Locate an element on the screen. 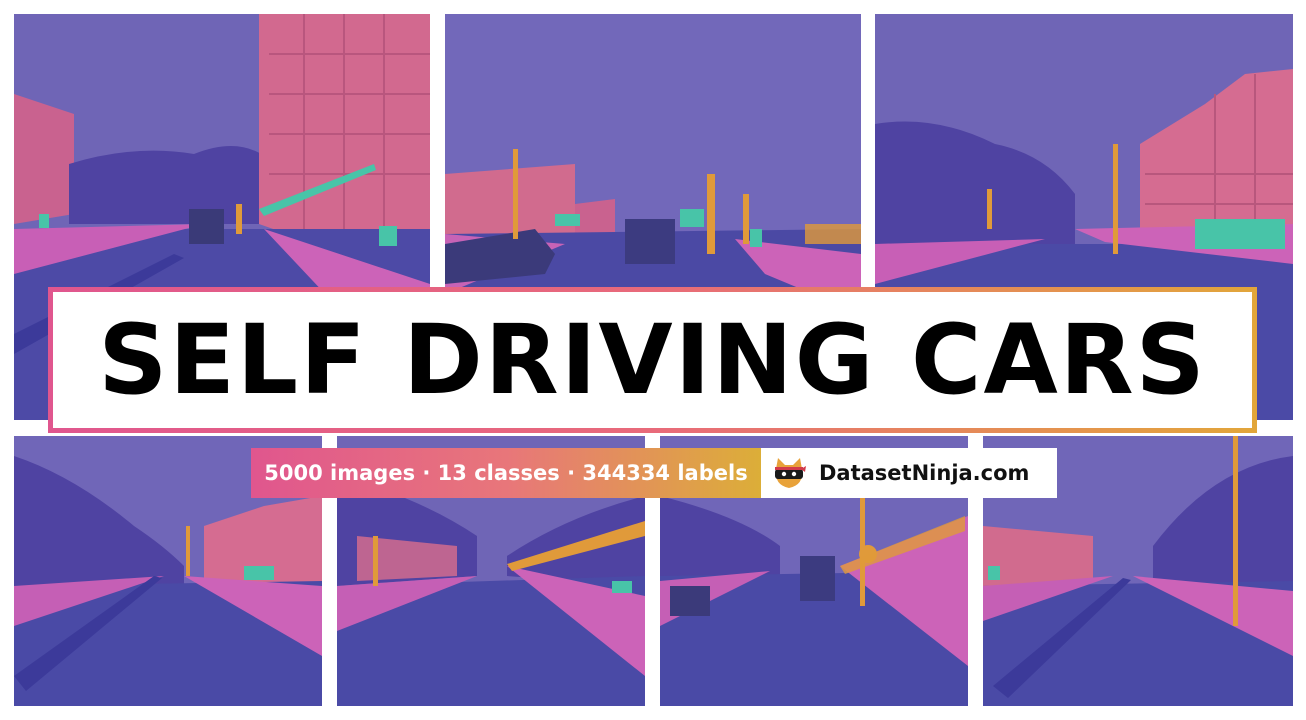 The width and height of the screenshot is (1306, 720). stats-text: 5000 images · 13 classes · 344334 labels is located at coordinates (506, 473).